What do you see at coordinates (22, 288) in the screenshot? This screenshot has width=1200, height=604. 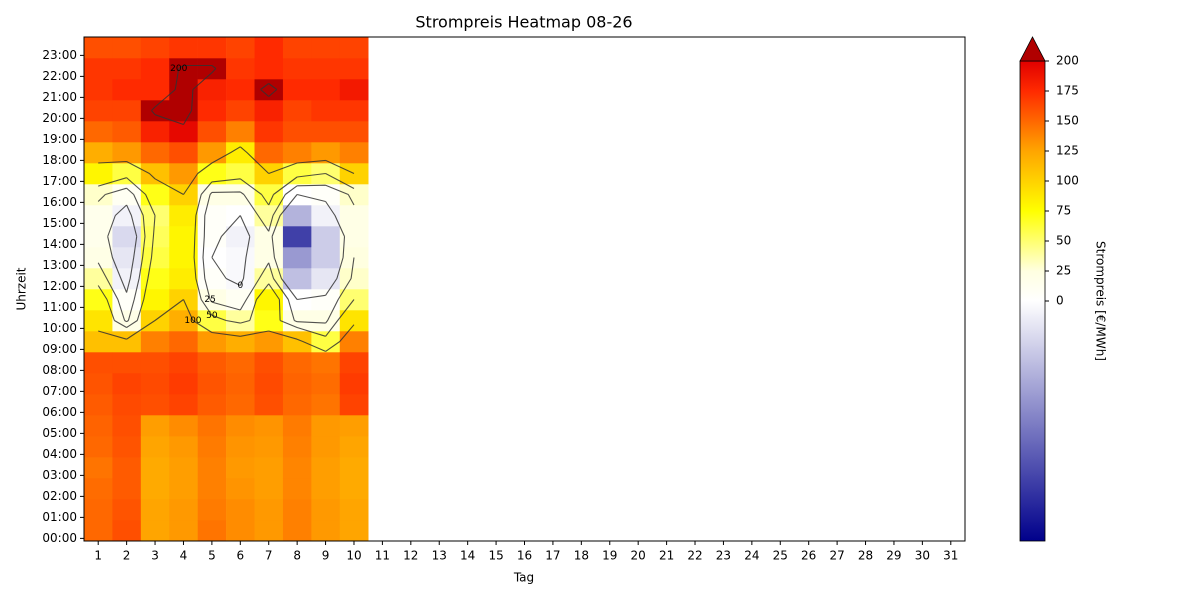 I see `y-axis-label: Uhrzeit` at bounding box center [22, 288].